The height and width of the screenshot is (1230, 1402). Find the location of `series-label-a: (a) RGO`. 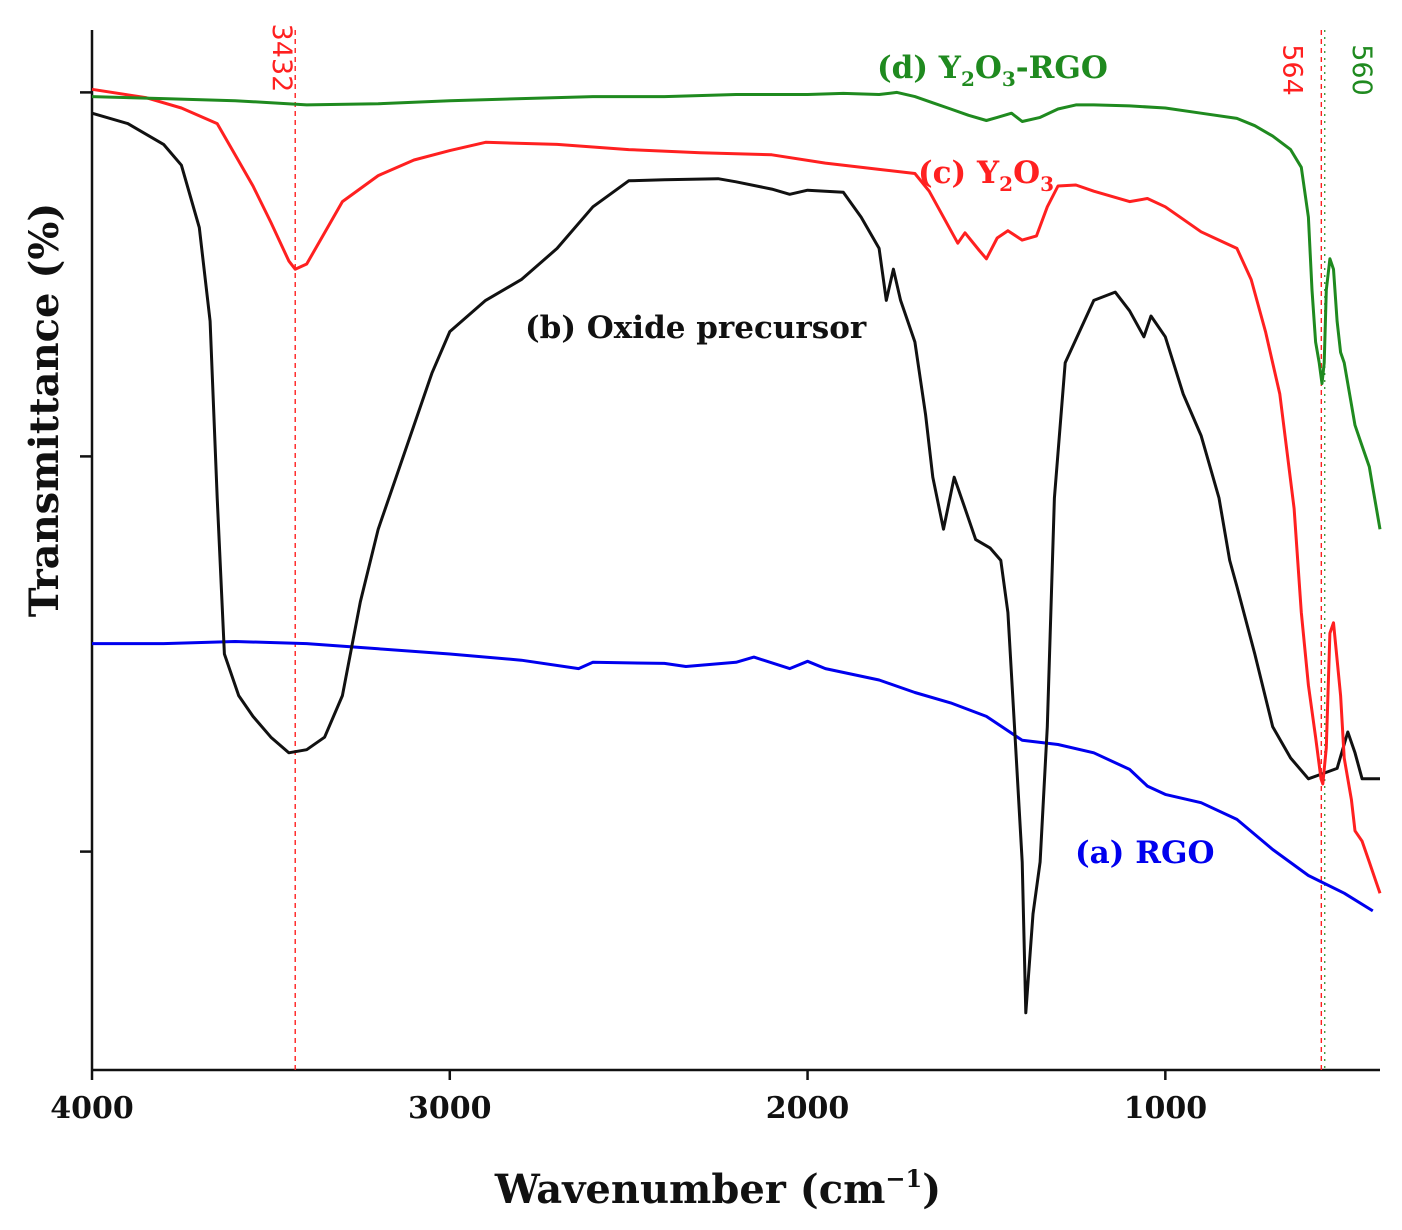

series-label-a: (a) RGO is located at coordinates (1144, 853).